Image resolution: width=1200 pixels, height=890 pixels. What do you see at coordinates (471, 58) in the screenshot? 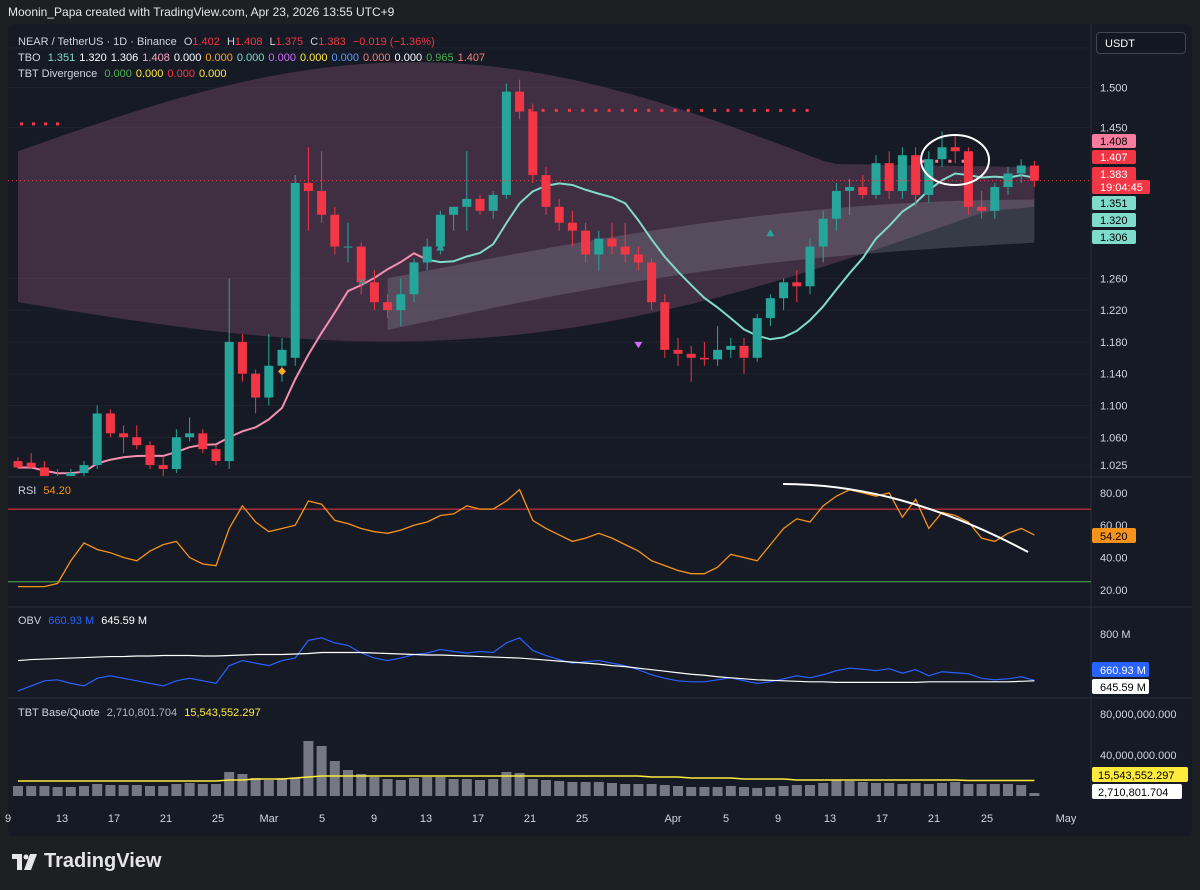
I see `tbo-value: 1.407` at bounding box center [471, 58].